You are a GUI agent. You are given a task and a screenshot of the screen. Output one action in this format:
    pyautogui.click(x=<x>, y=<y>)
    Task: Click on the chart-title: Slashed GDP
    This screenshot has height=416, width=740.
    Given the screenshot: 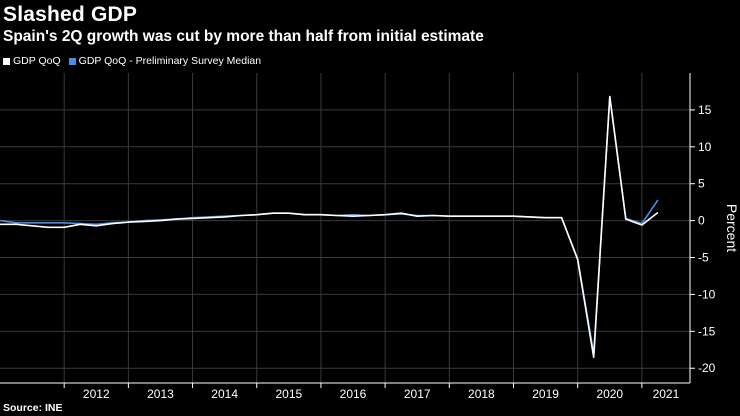 What is the action you would take?
    pyautogui.click(x=70, y=14)
    